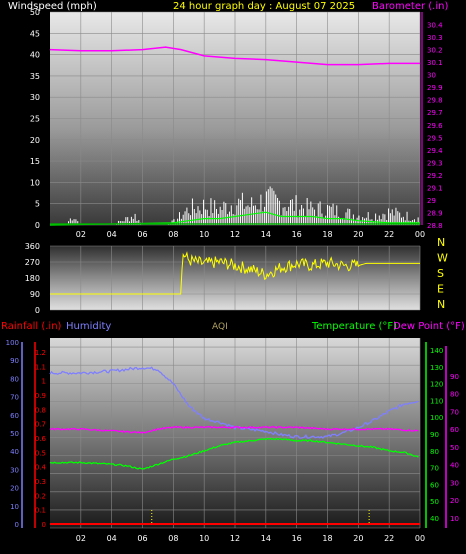 The width and height of the screenshot is (466, 554). What do you see at coordinates (441, 242) in the screenshot?
I see `compass-label: N` at bounding box center [441, 242].